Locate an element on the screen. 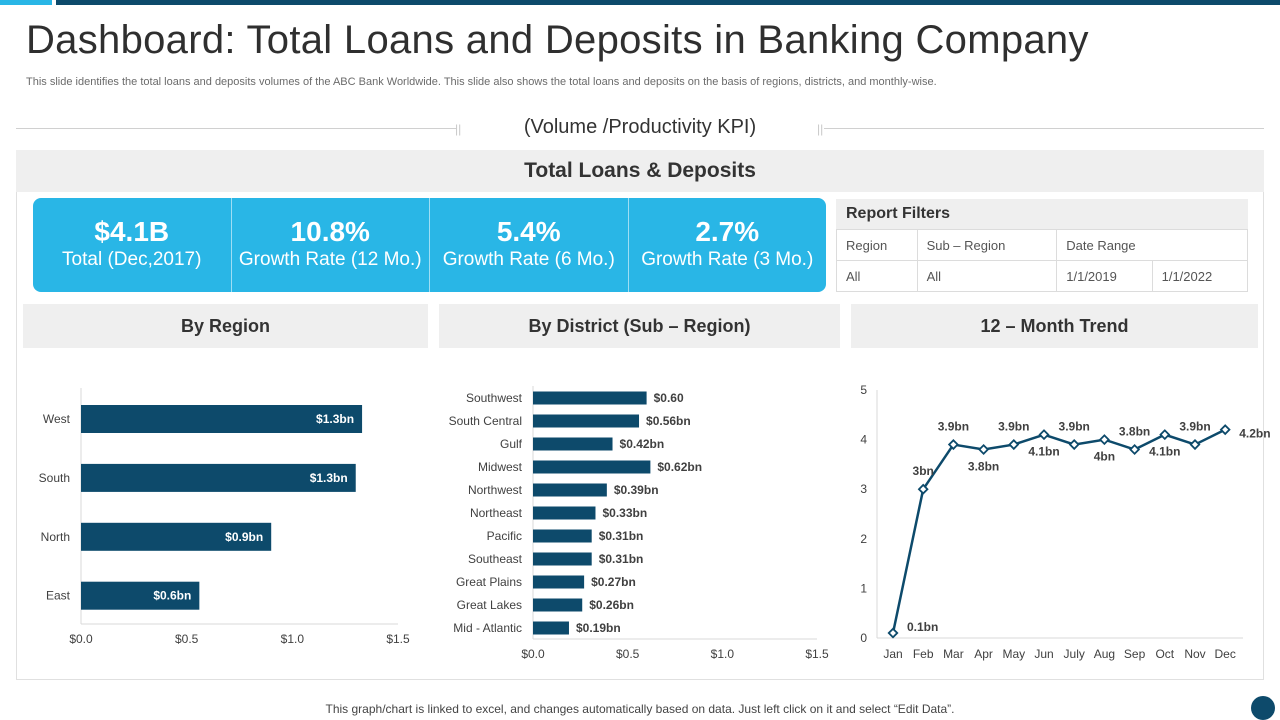 The width and height of the screenshot is (1280, 720). category-label: West is located at coordinates (57, 419).